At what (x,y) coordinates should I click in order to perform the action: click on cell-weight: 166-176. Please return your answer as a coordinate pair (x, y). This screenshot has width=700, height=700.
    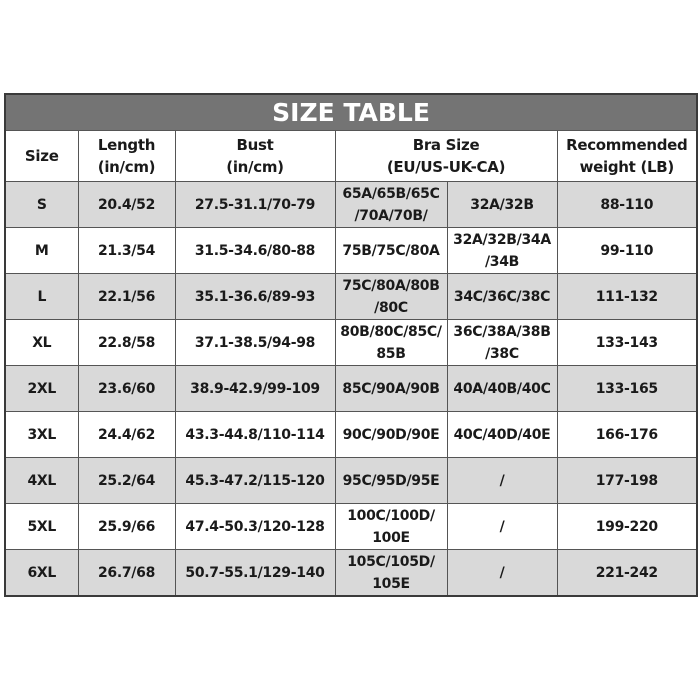
    Looking at the image, I should click on (627, 434).